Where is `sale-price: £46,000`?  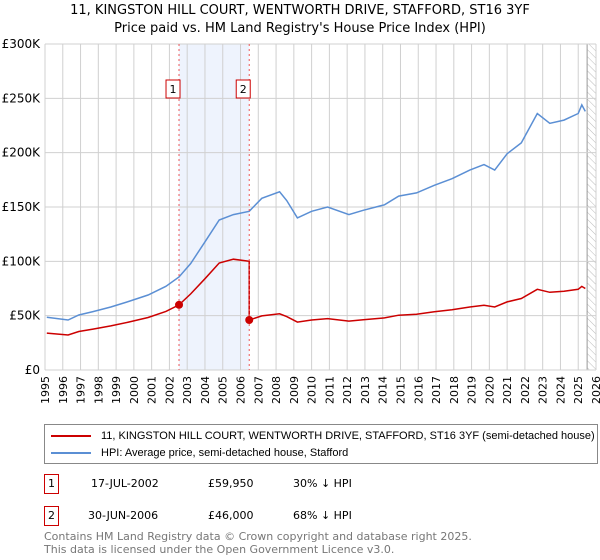 sale-price: £46,000 is located at coordinates (231, 515).